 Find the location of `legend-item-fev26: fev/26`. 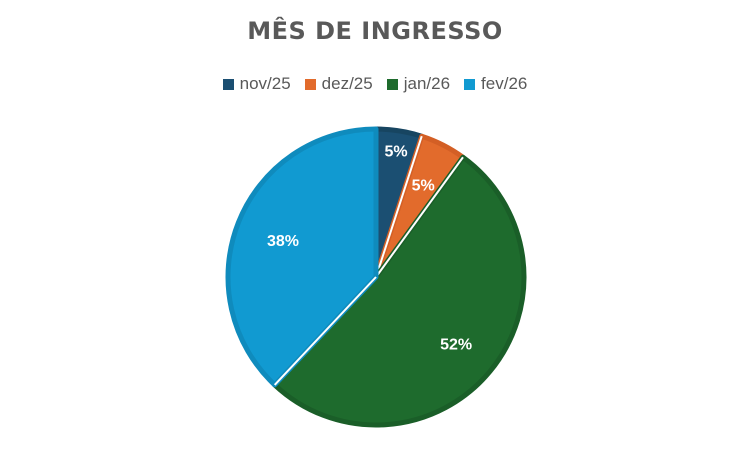

legend-item-fev26: fev/26 is located at coordinates (495, 84).